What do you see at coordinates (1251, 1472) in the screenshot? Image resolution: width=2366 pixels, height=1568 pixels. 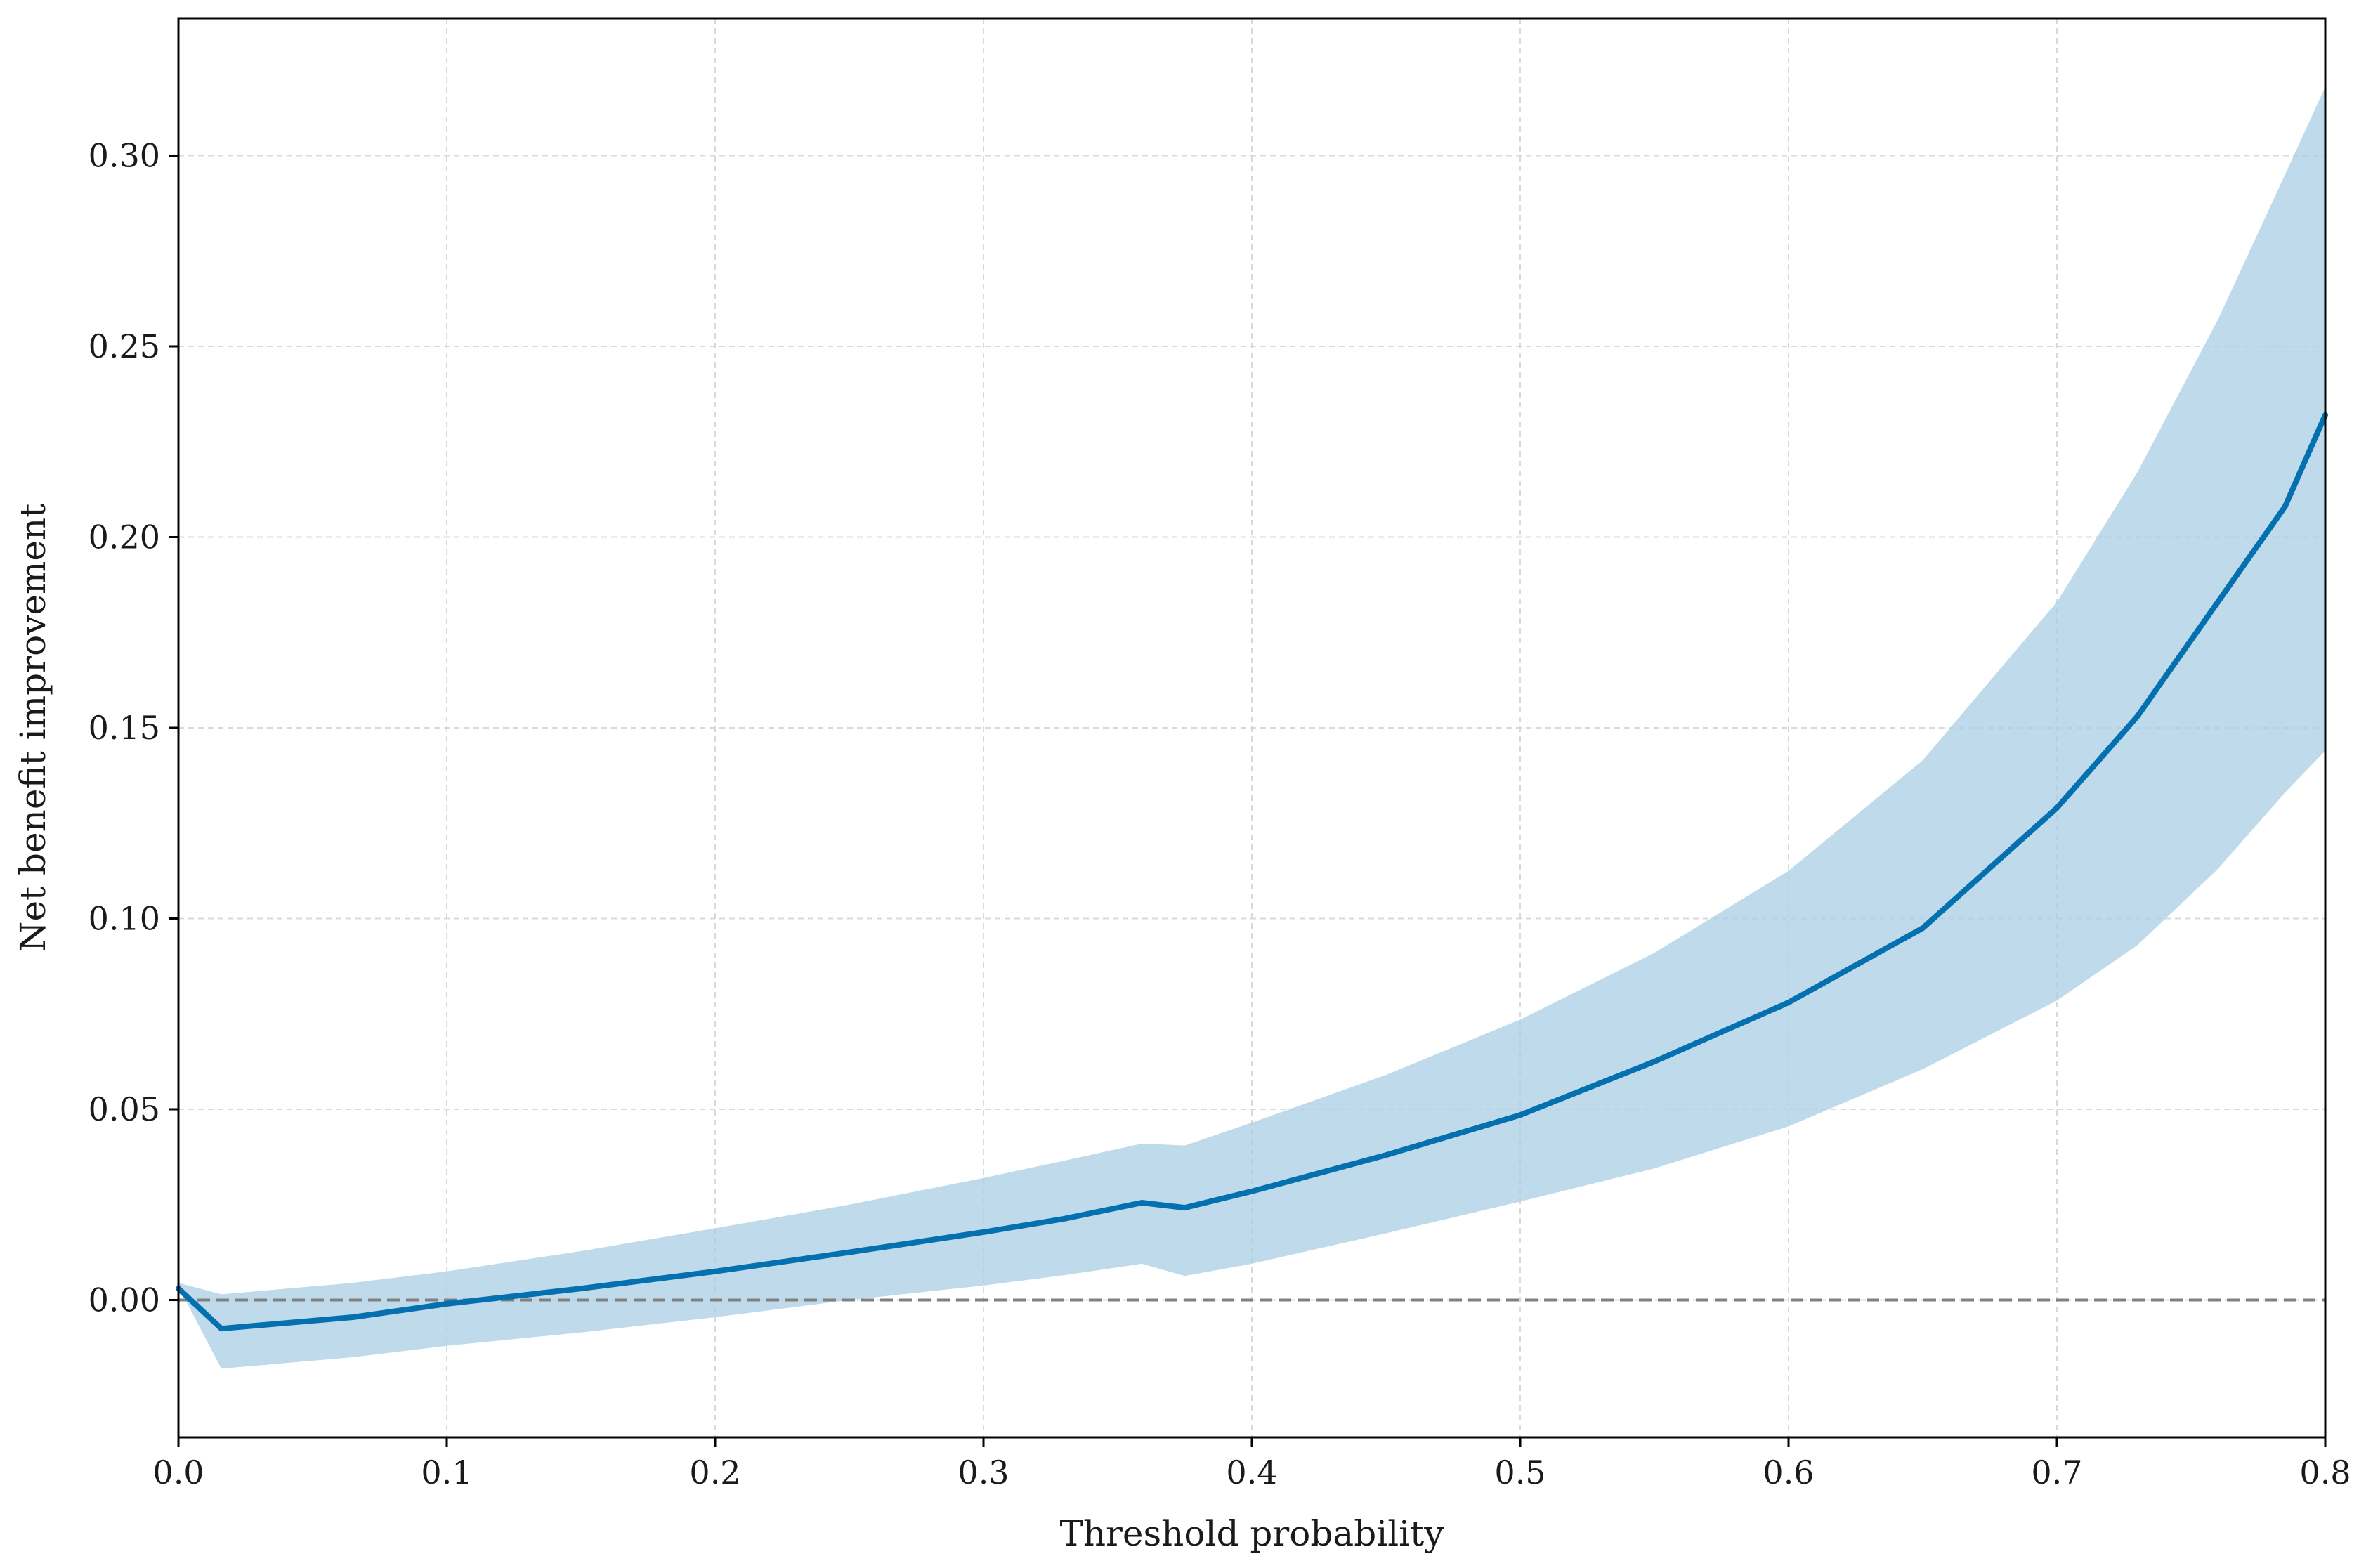 I see `x-tick-label: 0.4` at bounding box center [1251, 1472].